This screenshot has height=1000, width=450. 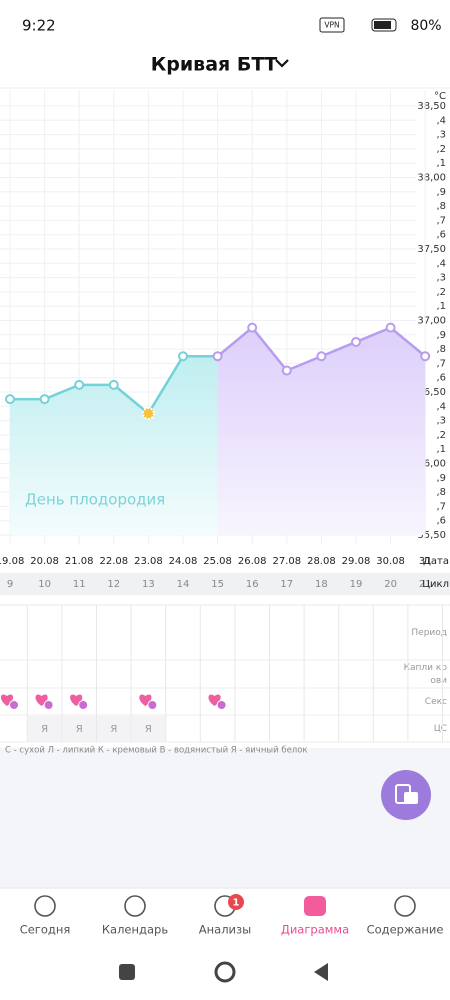 What do you see at coordinates (39, 26) in the screenshot?
I see `time: 9:22` at bounding box center [39, 26].